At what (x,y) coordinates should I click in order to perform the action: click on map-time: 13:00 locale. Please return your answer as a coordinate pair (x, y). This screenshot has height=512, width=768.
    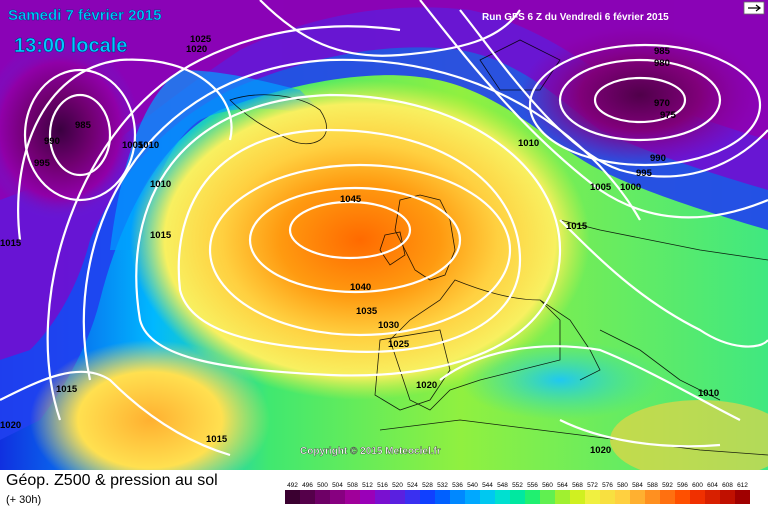
    Looking at the image, I should click on (70, 46).